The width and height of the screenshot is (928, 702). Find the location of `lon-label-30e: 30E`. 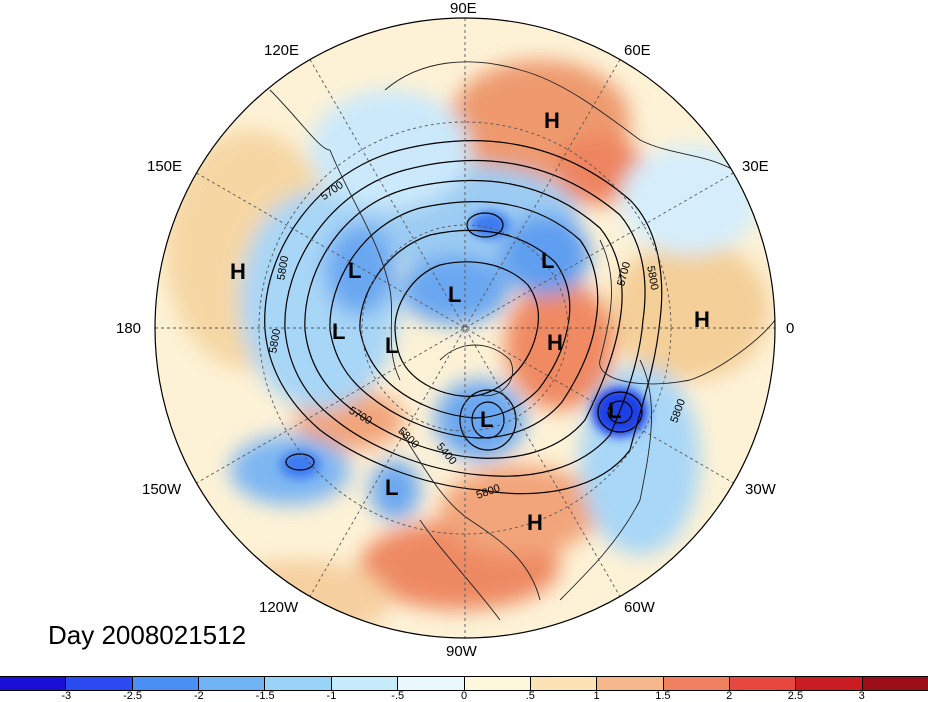

lon-label-30e: 30E is located at coordinates (755, 166).